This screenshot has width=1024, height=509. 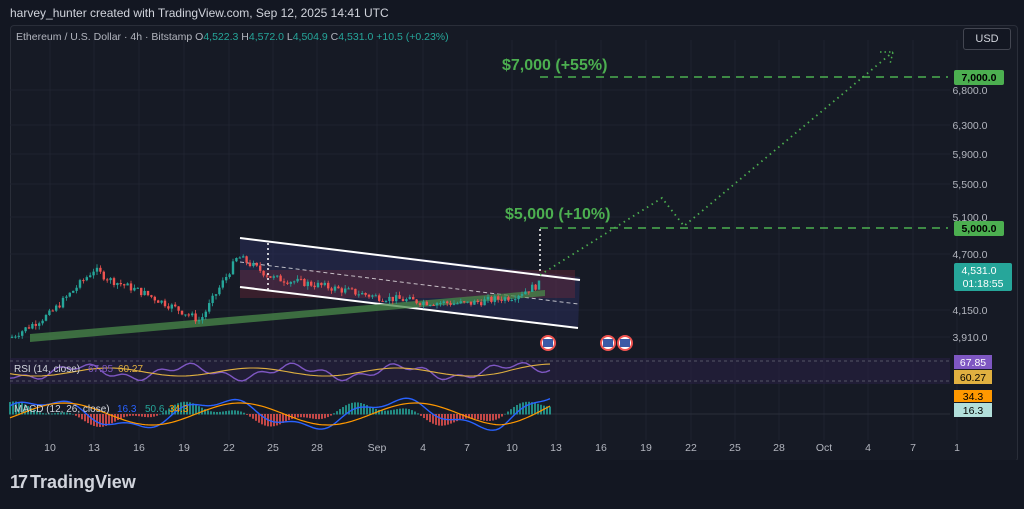 I want to click on price-tick-label: 6,300.0, so click(x=969, y=126).